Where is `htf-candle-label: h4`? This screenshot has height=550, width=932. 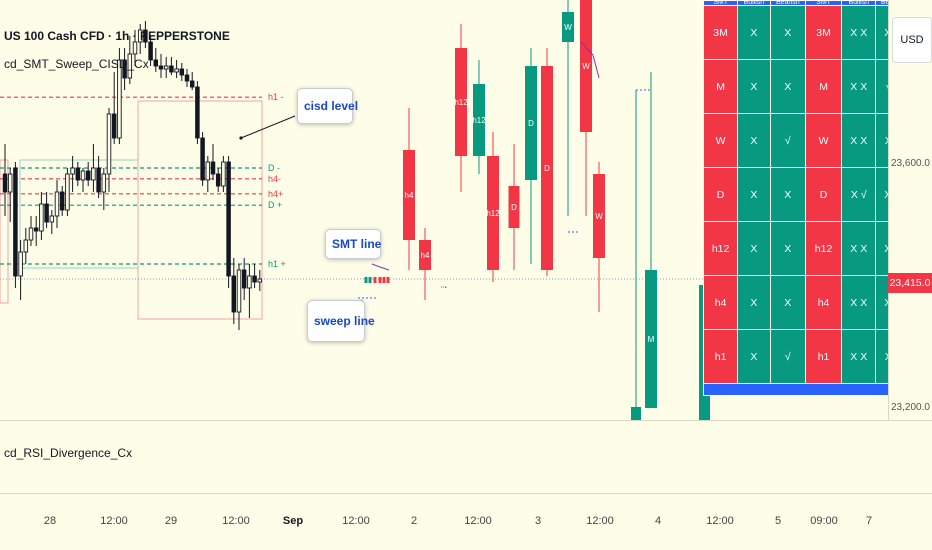 htf-candle-label: h4 is located at coordinates (409, 195).